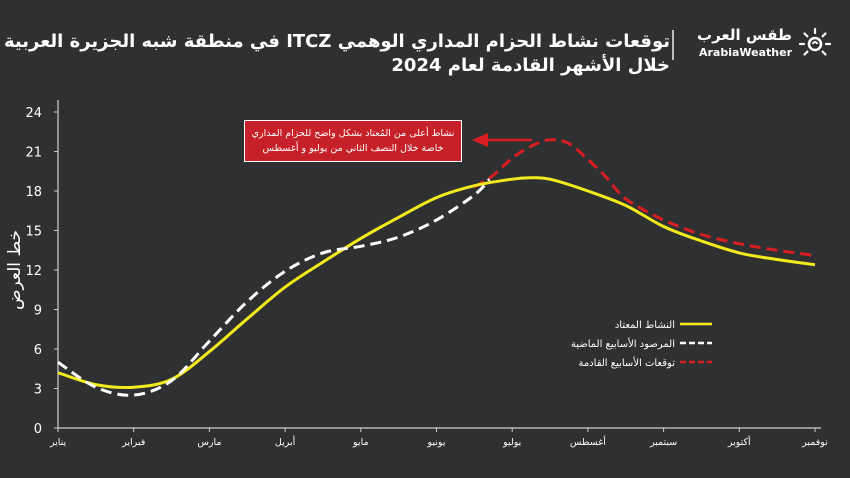 This screenshot has width=850, height=478. I want to click on brand-logo: طقس العرب ArabiaWeather, so click(752, 44).